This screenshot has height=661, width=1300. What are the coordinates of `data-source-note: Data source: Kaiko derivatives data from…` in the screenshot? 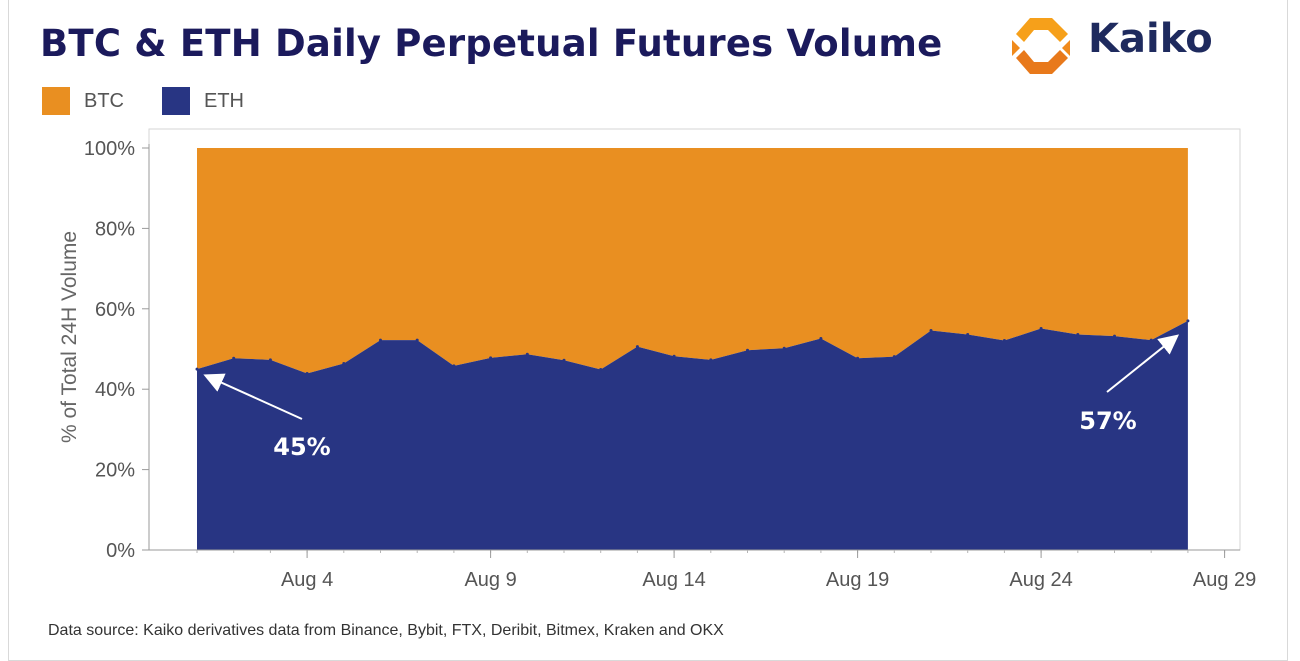 It's located at (386, 630).